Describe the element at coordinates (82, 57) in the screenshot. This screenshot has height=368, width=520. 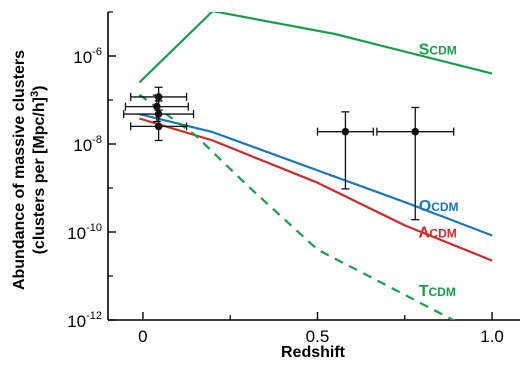
I see `y-tick-label-base-0: 10` at that location.